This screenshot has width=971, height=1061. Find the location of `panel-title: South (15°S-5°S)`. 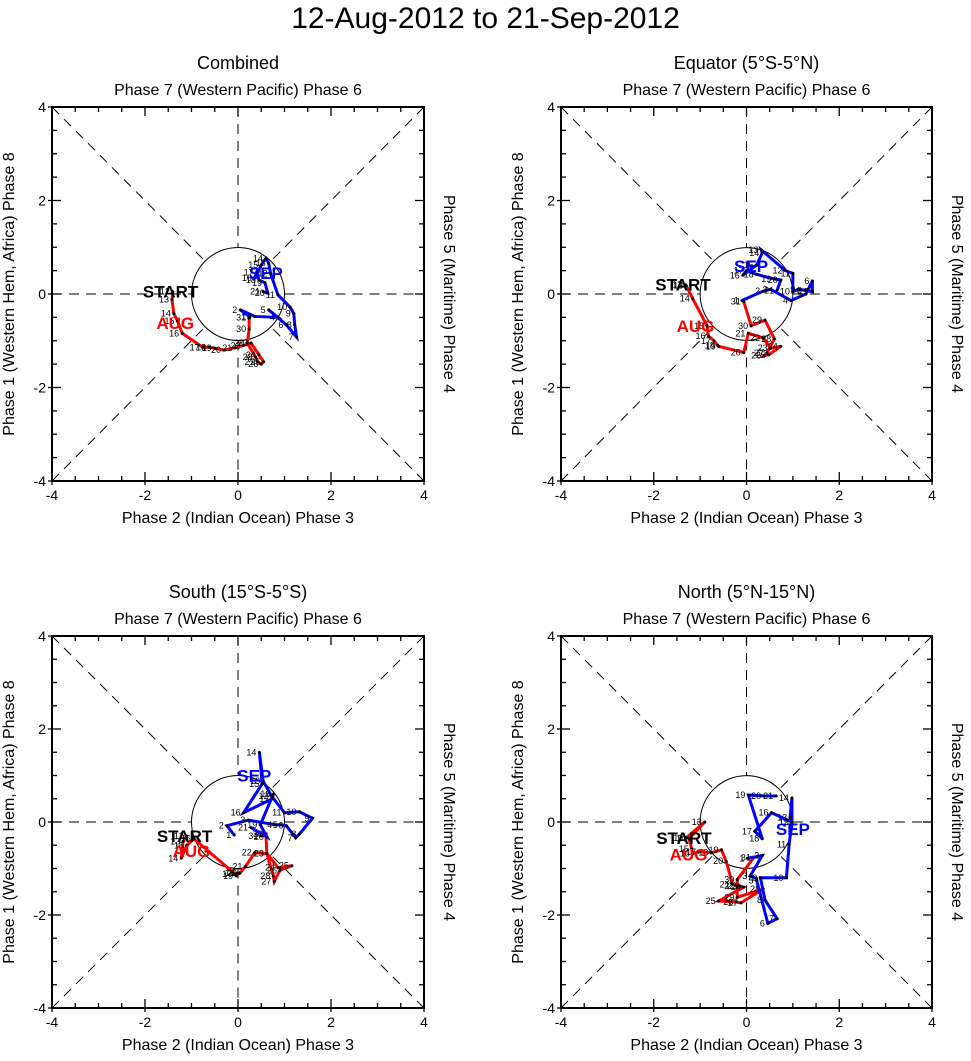

panel-title: South (15°S-5°S) is located at coordinates (238, 592).